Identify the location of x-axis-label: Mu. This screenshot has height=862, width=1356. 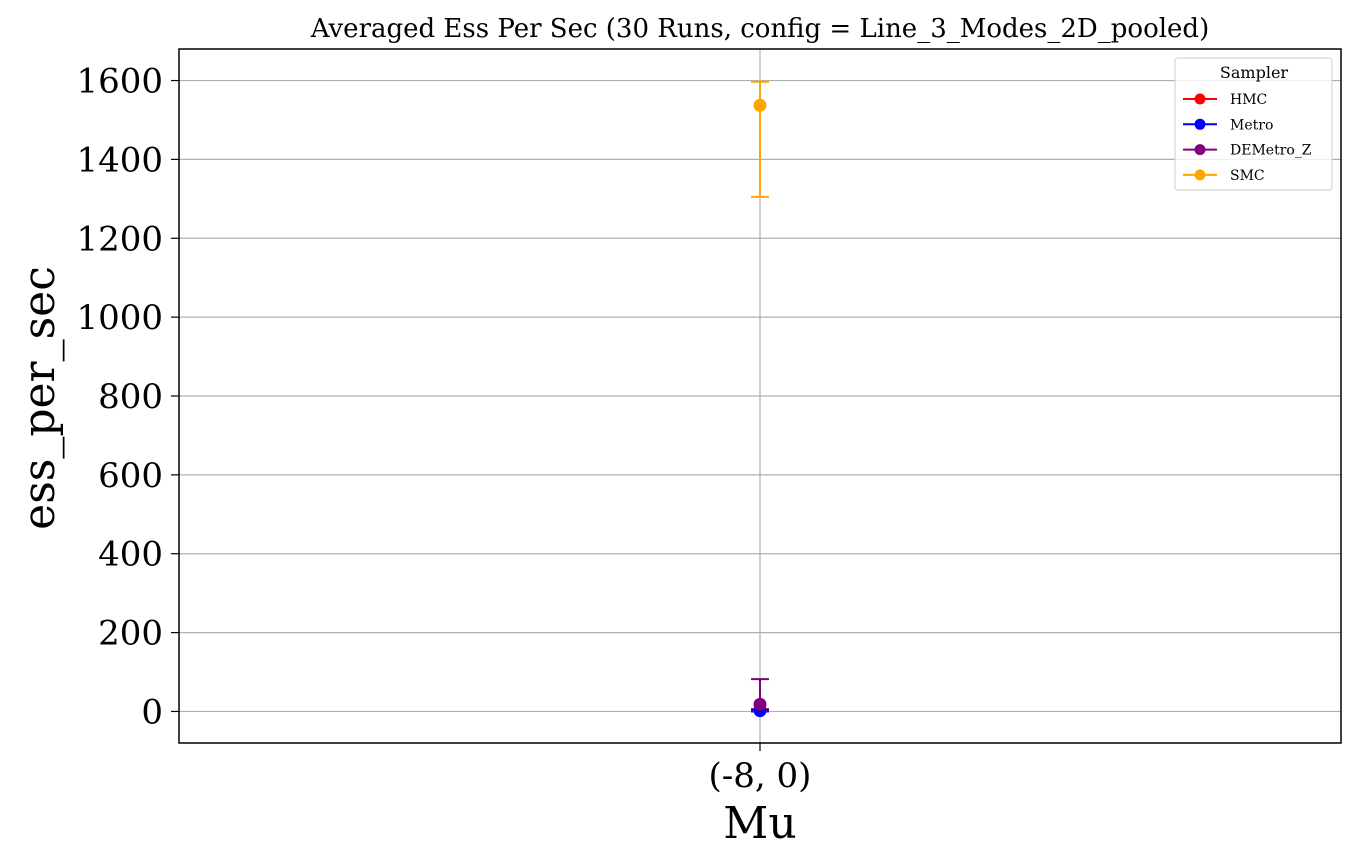
(759, 823).